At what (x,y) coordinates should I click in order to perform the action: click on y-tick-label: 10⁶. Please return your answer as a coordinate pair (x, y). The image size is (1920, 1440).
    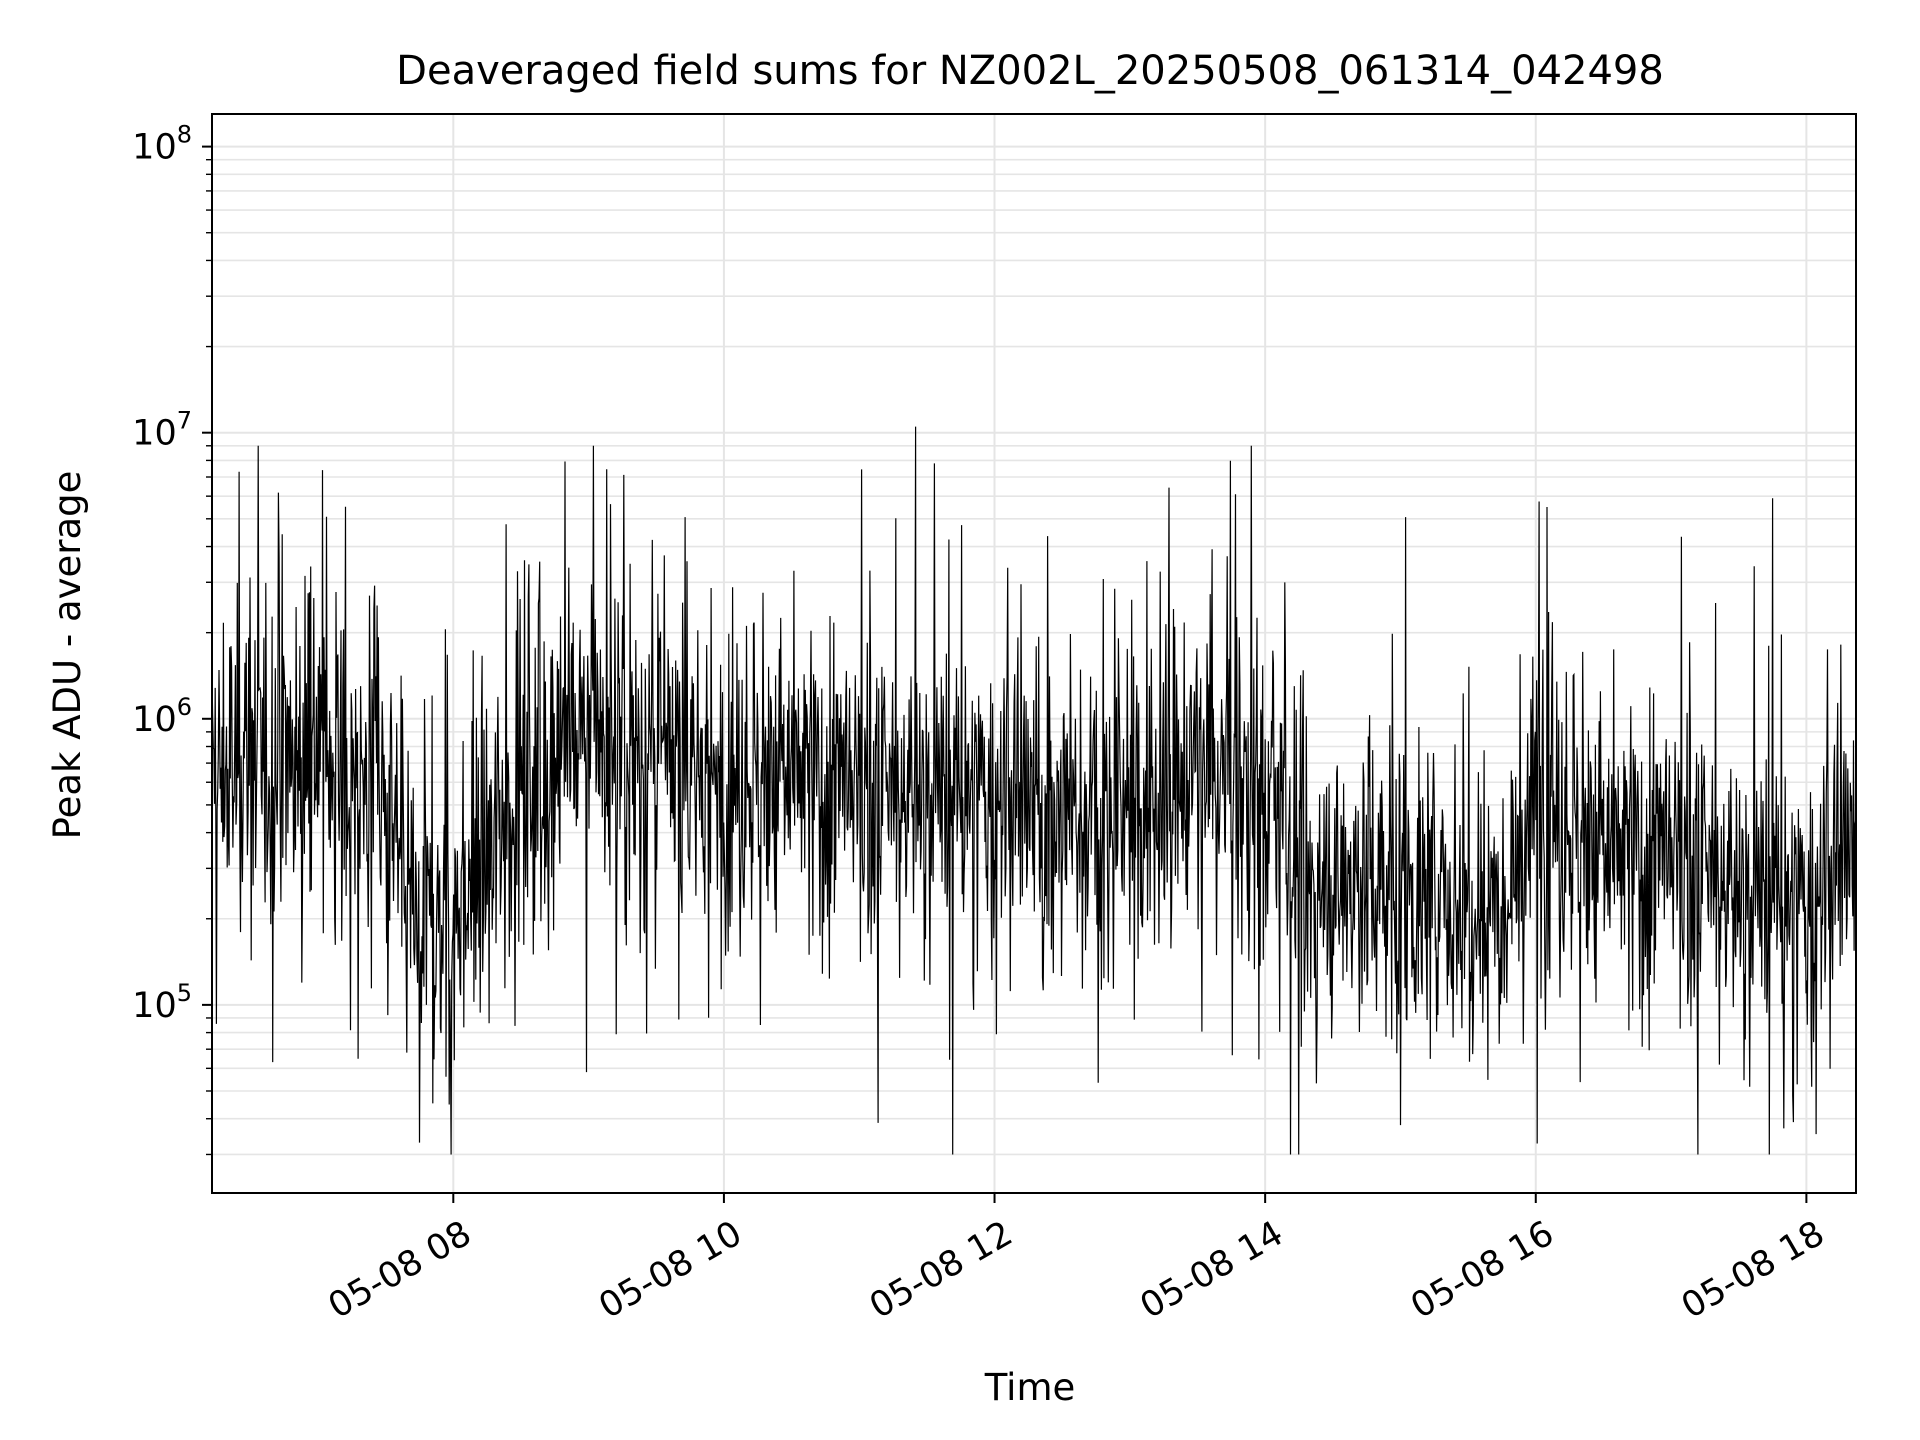
    Looking at the image, I should click on (162, 716).